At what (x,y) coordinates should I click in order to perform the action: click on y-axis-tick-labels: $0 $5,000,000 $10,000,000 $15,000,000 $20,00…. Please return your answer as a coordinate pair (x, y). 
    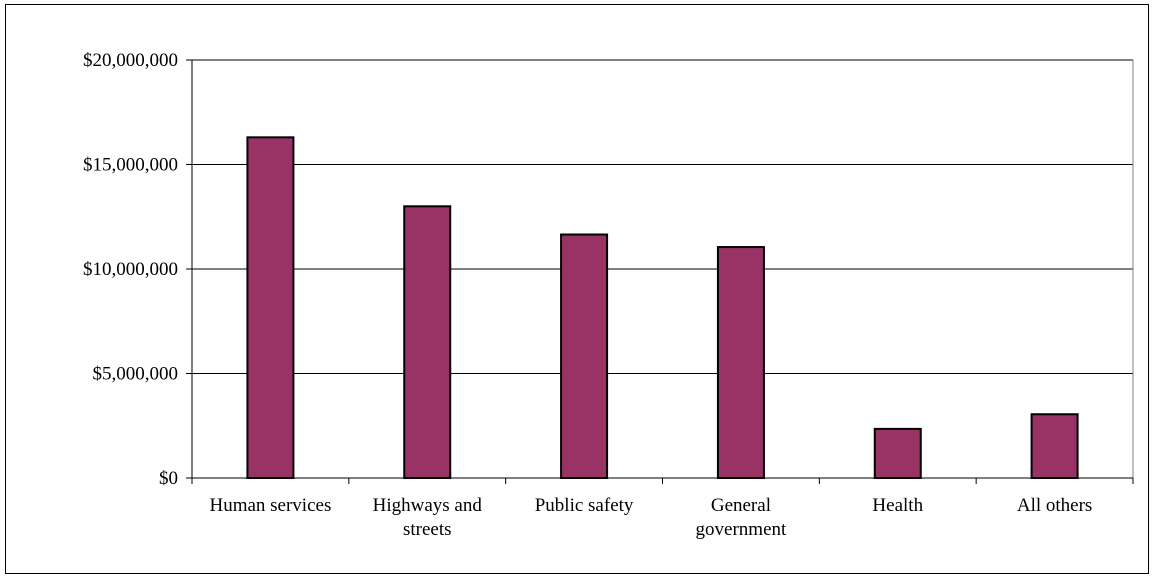
    Looking at the image, I should click on (130, 269).